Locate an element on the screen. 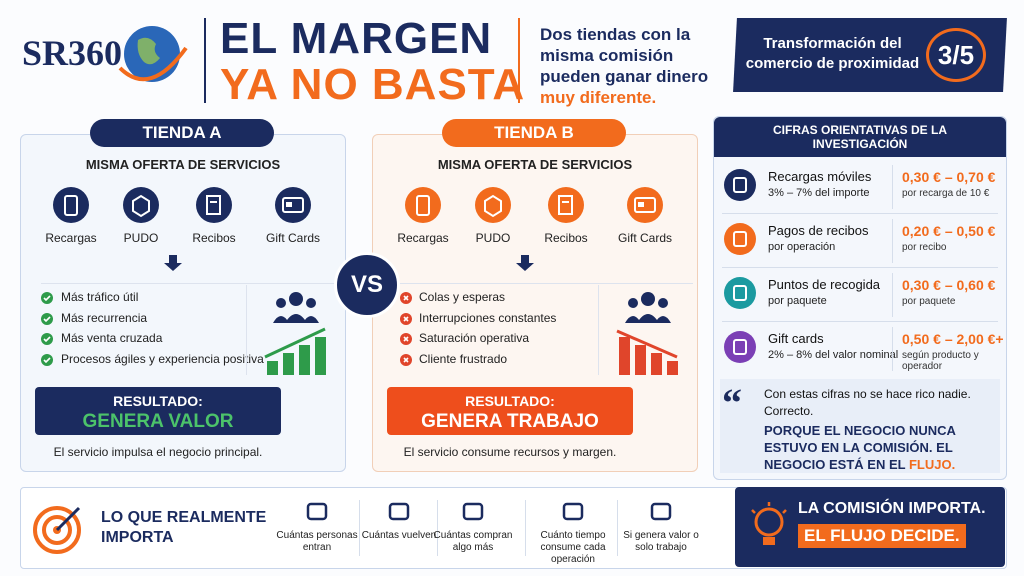 This screenshot has height=576, width=1024. figures-header is located at coordinates (860, 137).